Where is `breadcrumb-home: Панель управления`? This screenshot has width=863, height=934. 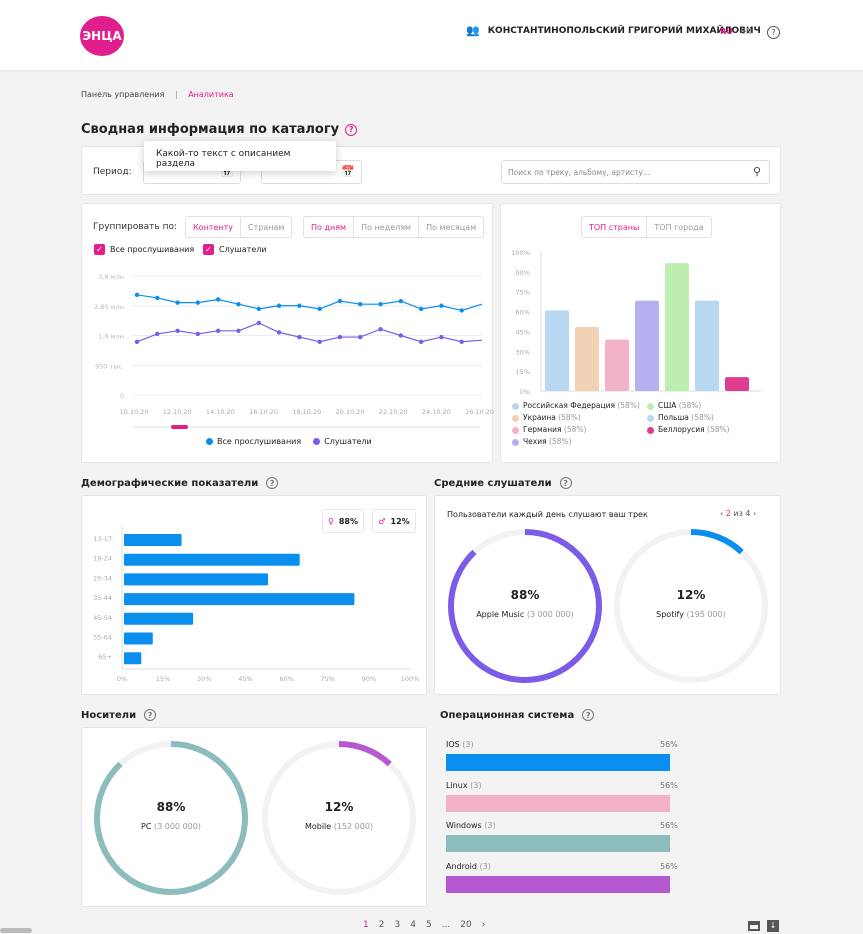 breadcrumb-home: Панель управления is located at coordinates (123, 94).